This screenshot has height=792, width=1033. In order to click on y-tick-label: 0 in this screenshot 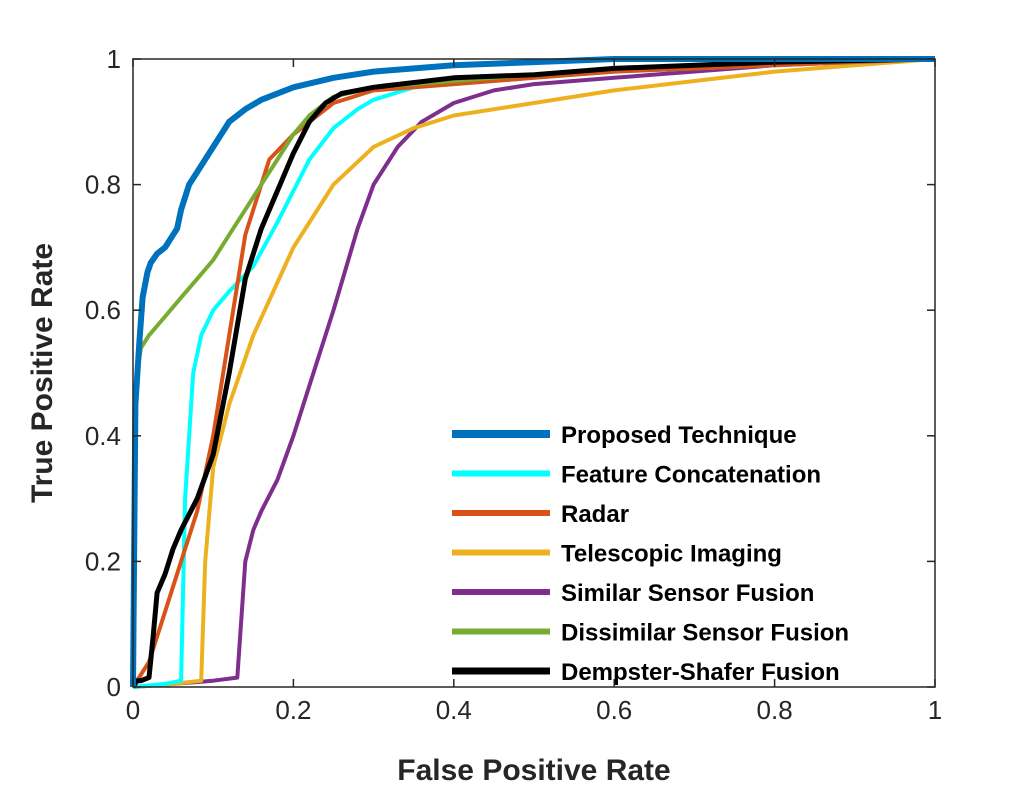, I will do `click(114, 687)`.